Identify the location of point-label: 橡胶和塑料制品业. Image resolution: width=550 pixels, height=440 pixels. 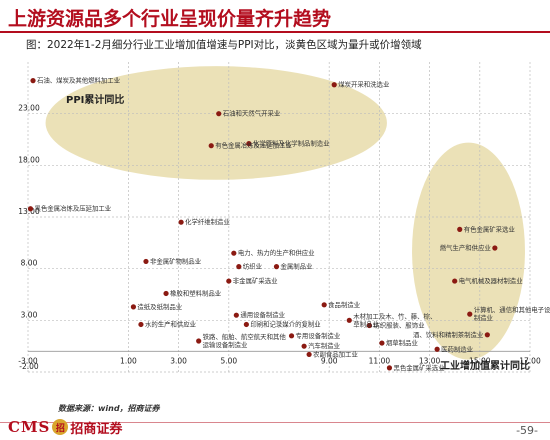
(196, 292).